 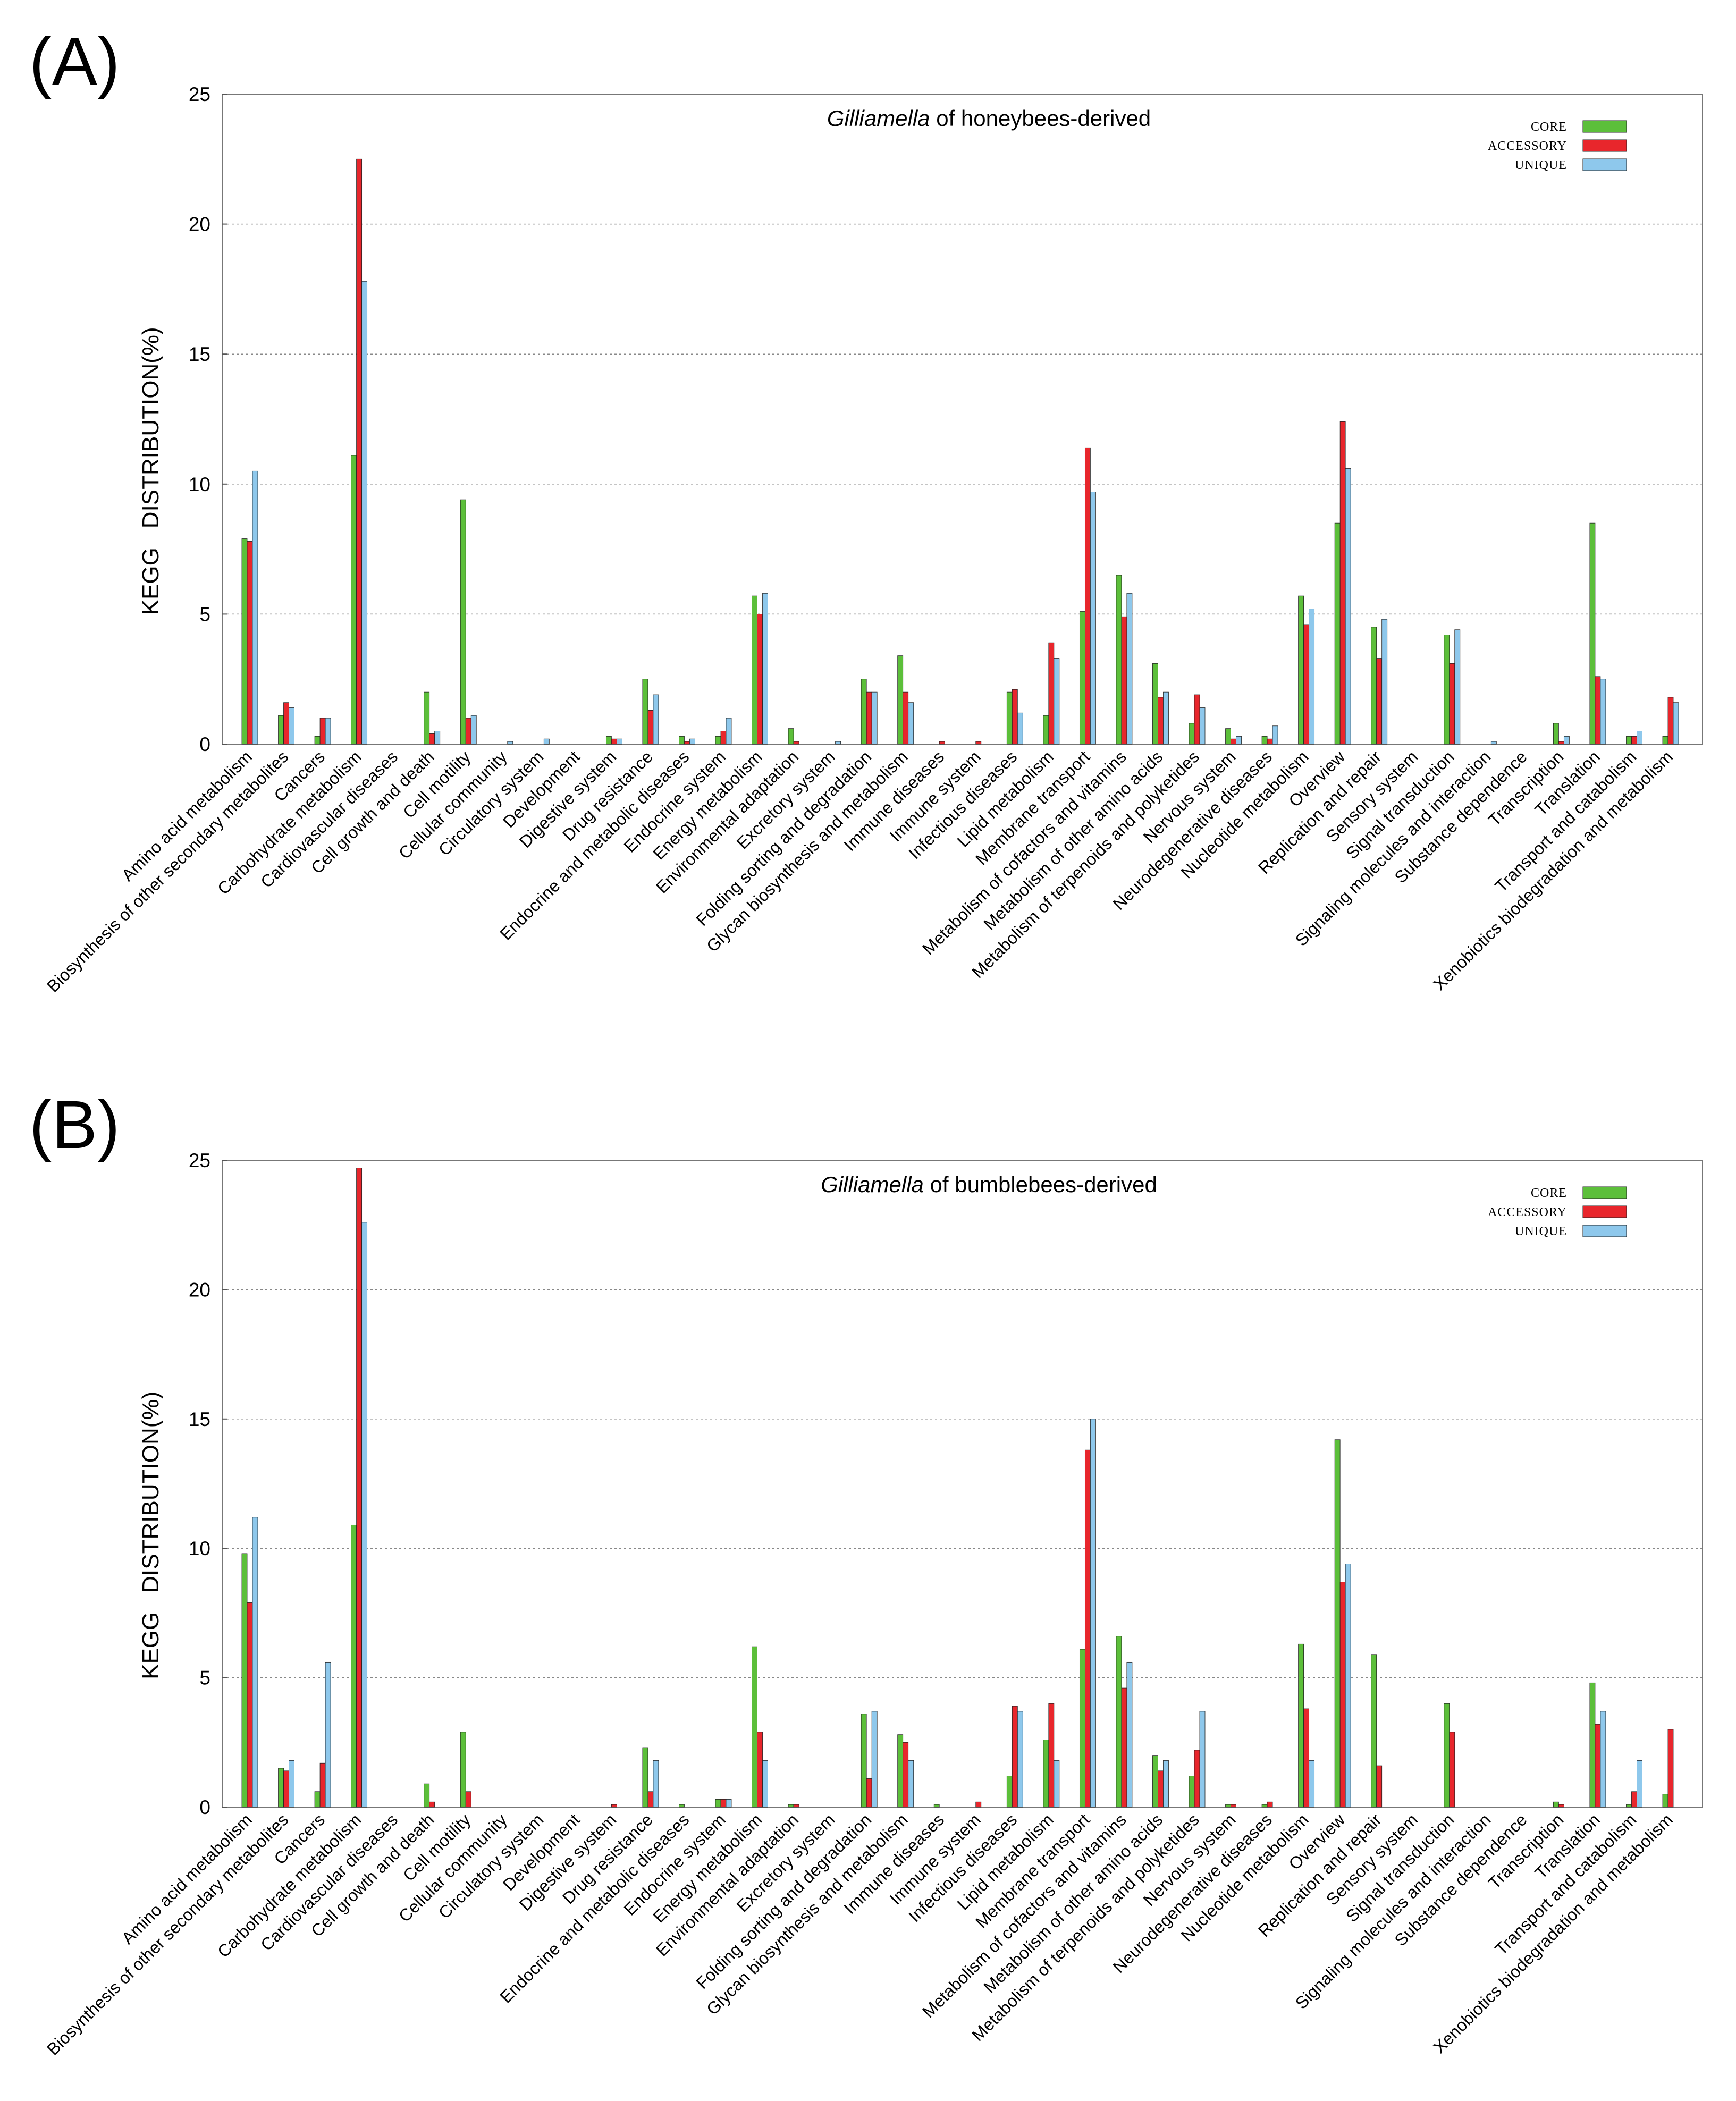 I want to click on legend-label-core: CORE, so click(x=1549, y=1193).